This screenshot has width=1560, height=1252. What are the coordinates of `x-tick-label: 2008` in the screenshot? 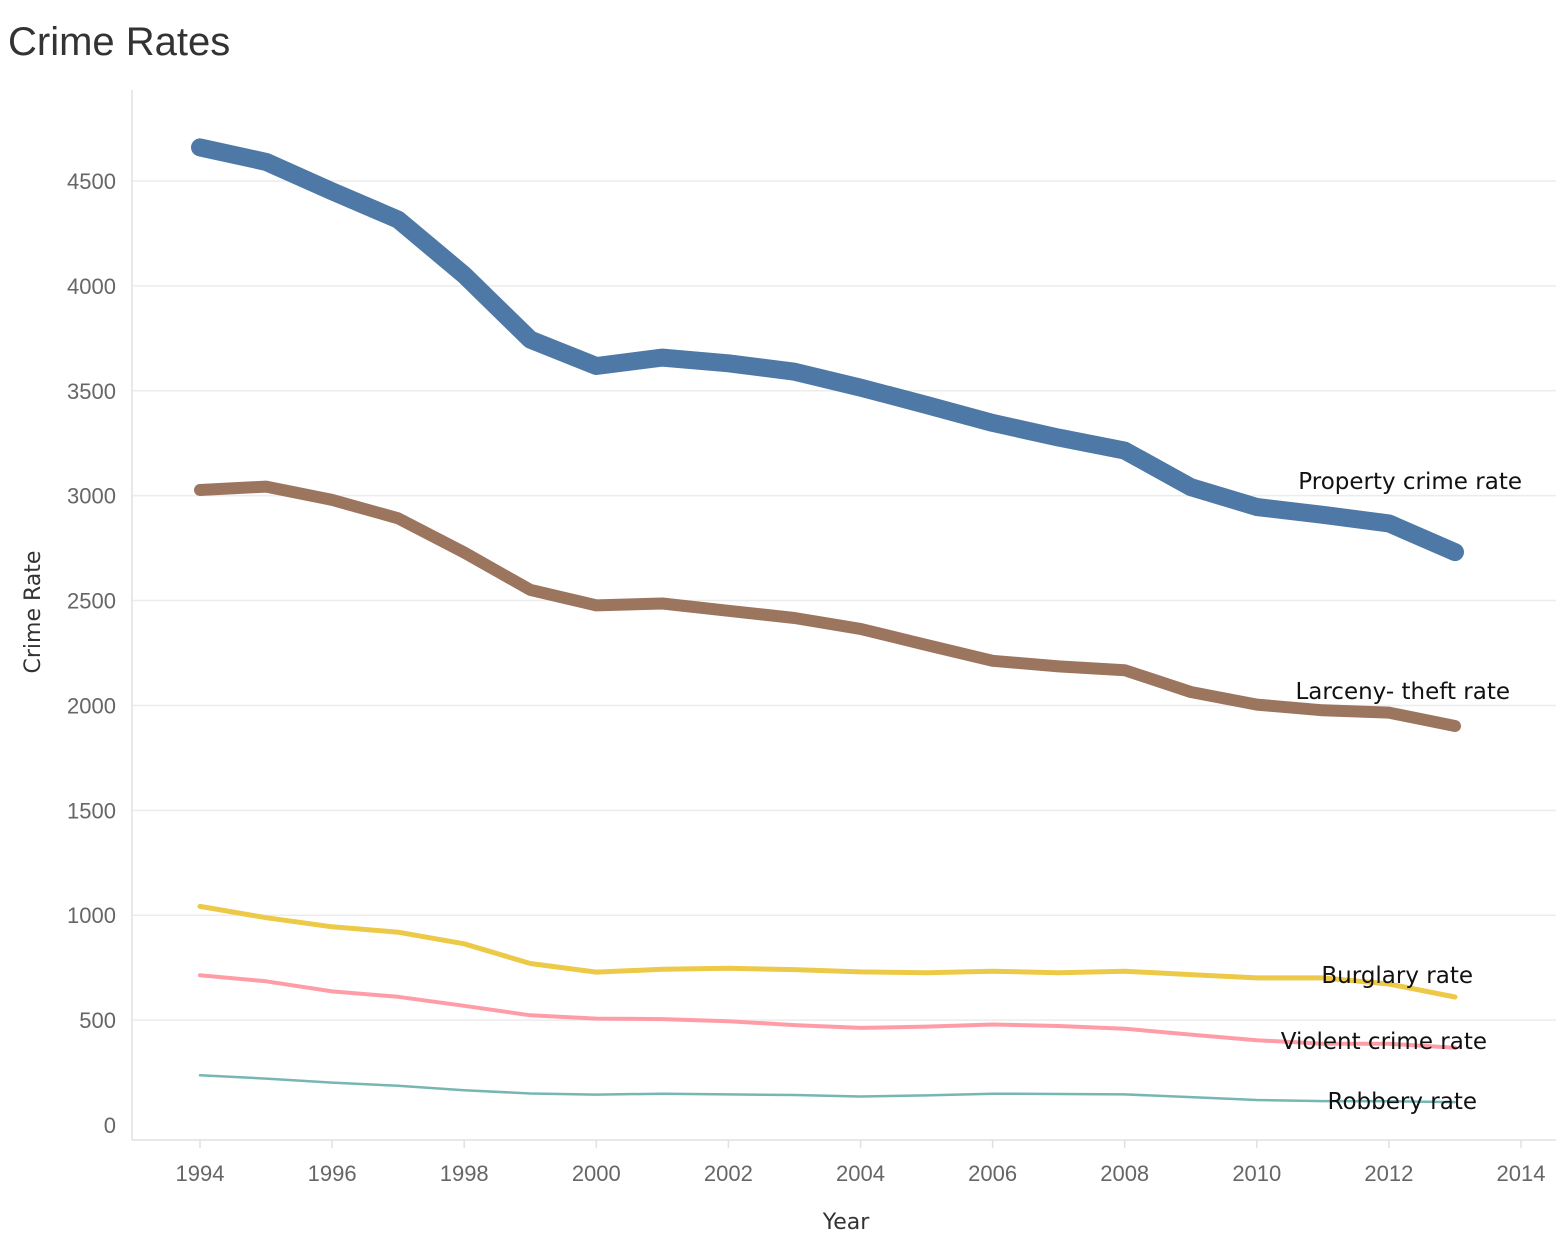 It's located at (1124, 1173).